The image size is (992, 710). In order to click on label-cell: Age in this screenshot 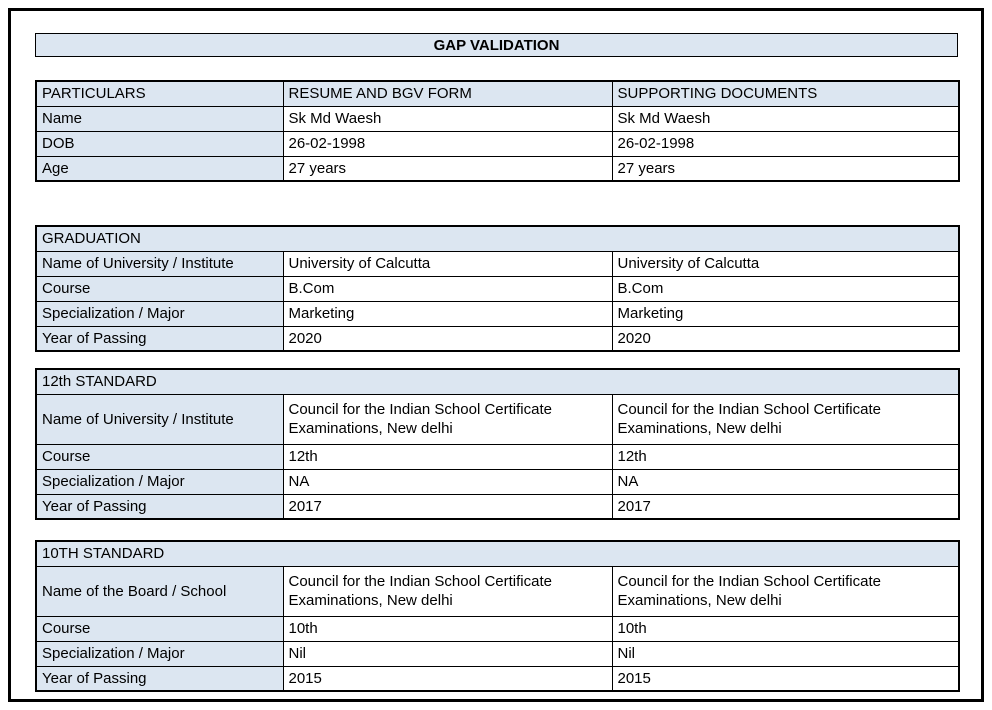, I will do `click(159, 168)`.